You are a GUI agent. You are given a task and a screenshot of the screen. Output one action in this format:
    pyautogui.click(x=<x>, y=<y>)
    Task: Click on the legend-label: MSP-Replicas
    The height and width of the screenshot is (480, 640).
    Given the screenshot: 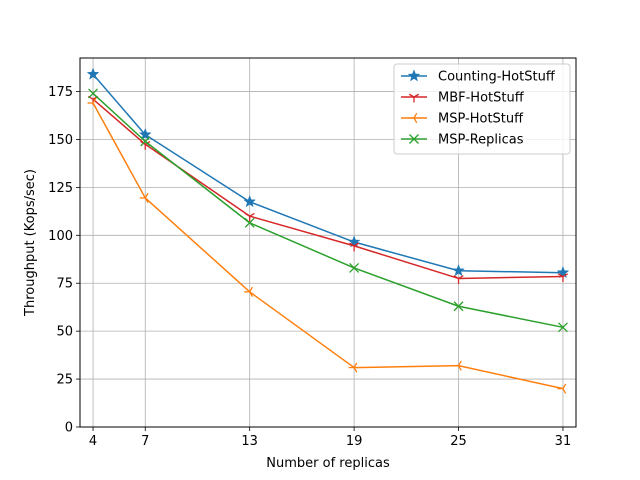 What is the action you would take?
    pyautogui.click(x=481, y=140)
    